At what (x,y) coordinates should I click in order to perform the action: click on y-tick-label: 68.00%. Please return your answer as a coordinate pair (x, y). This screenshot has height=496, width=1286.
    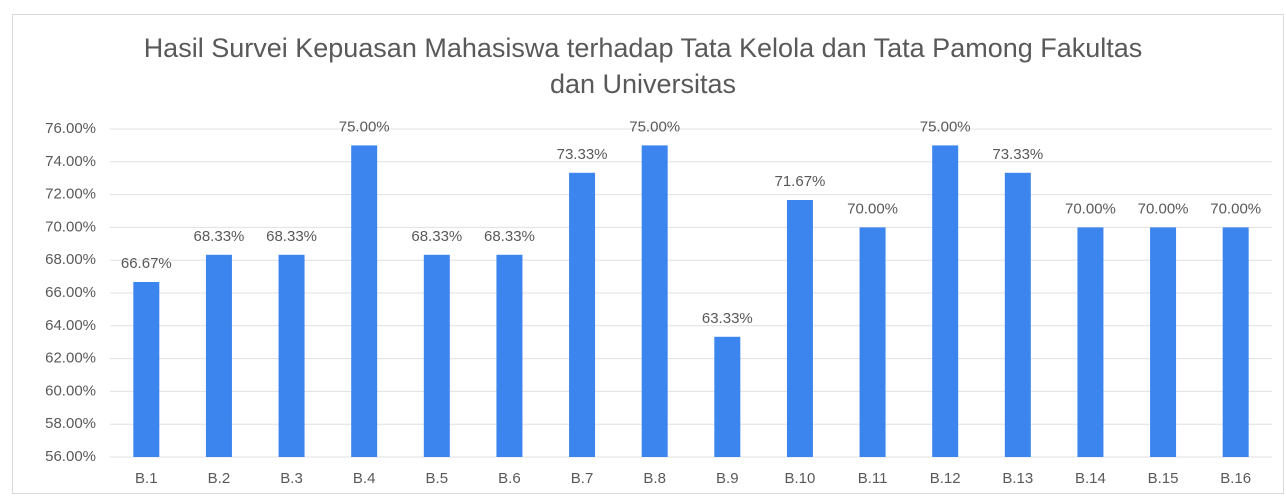
    Looking at the image, I should click on (70, 259).